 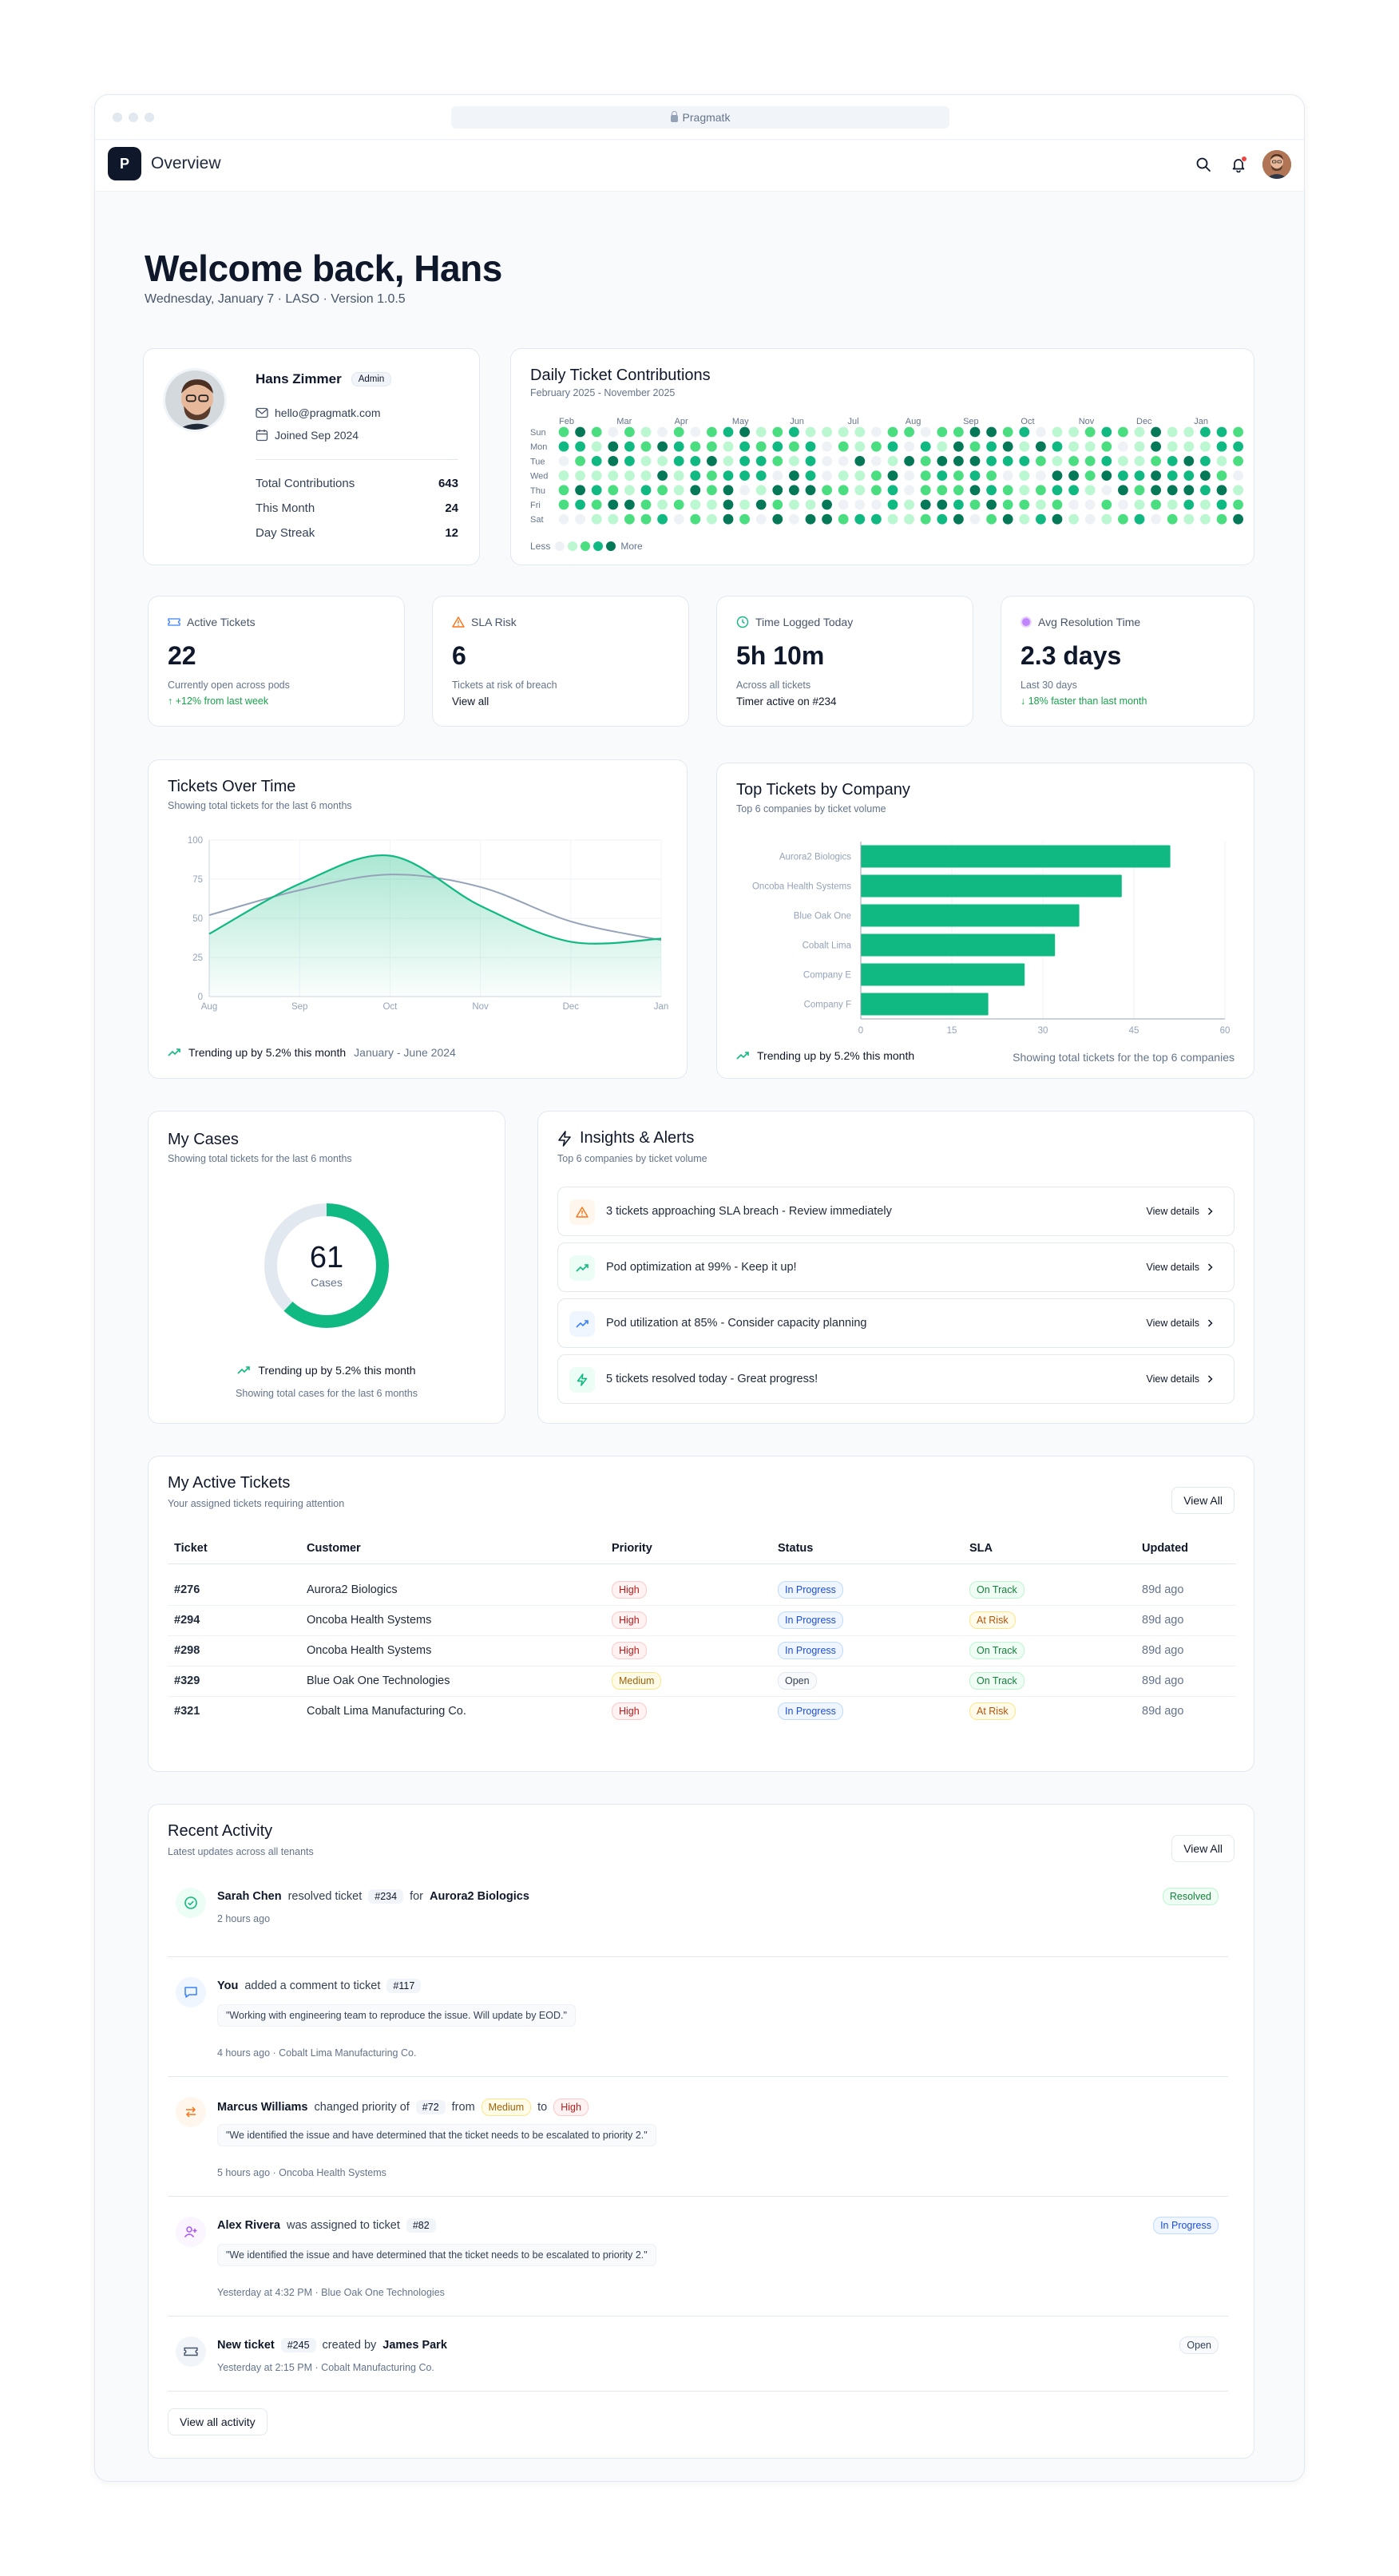 I want to click on column-header: Ticket, so click(x=234, y=1548).